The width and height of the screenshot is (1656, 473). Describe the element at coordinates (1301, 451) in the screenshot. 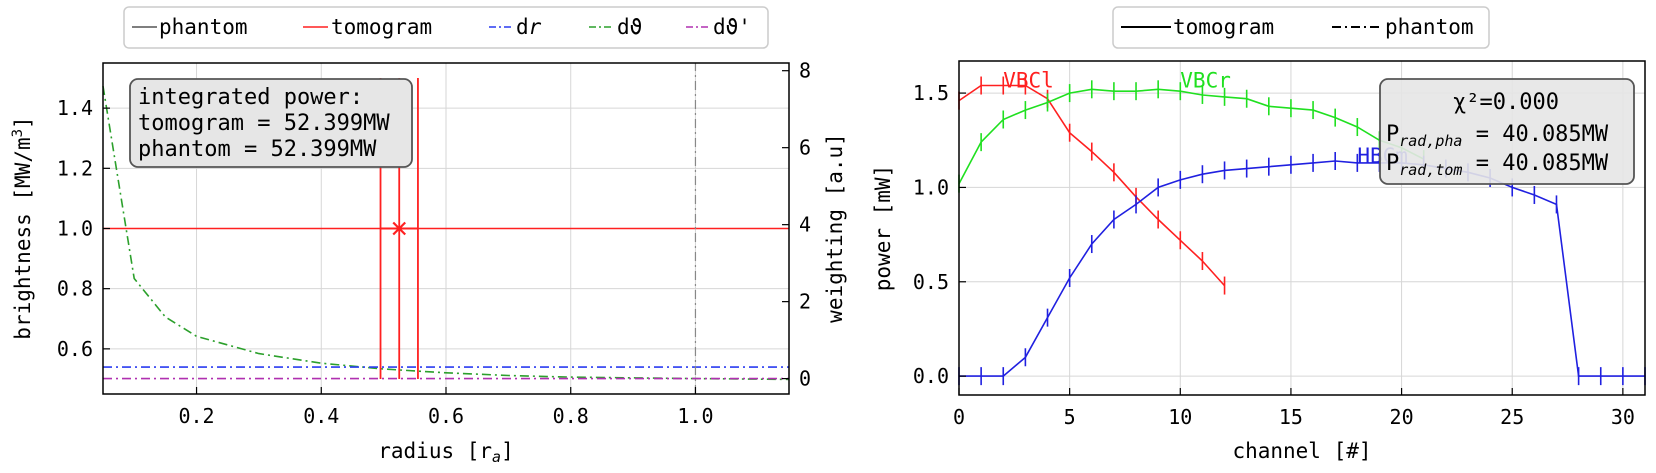

I see `right-x-axis-label: channel [#]` at that location.